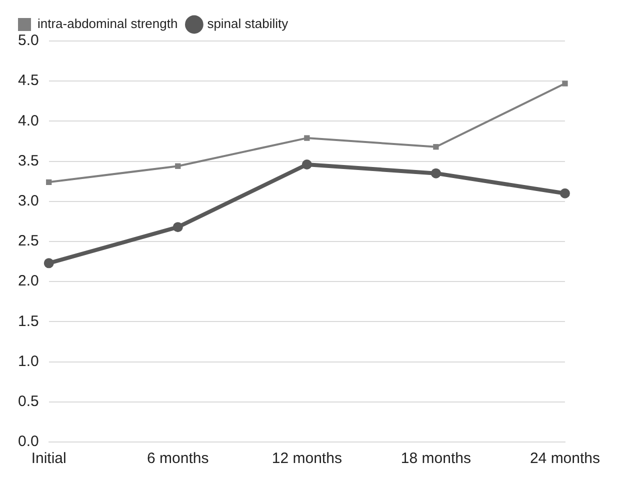  I want to click on y-tick-label: 3.5, so click(28, 161).